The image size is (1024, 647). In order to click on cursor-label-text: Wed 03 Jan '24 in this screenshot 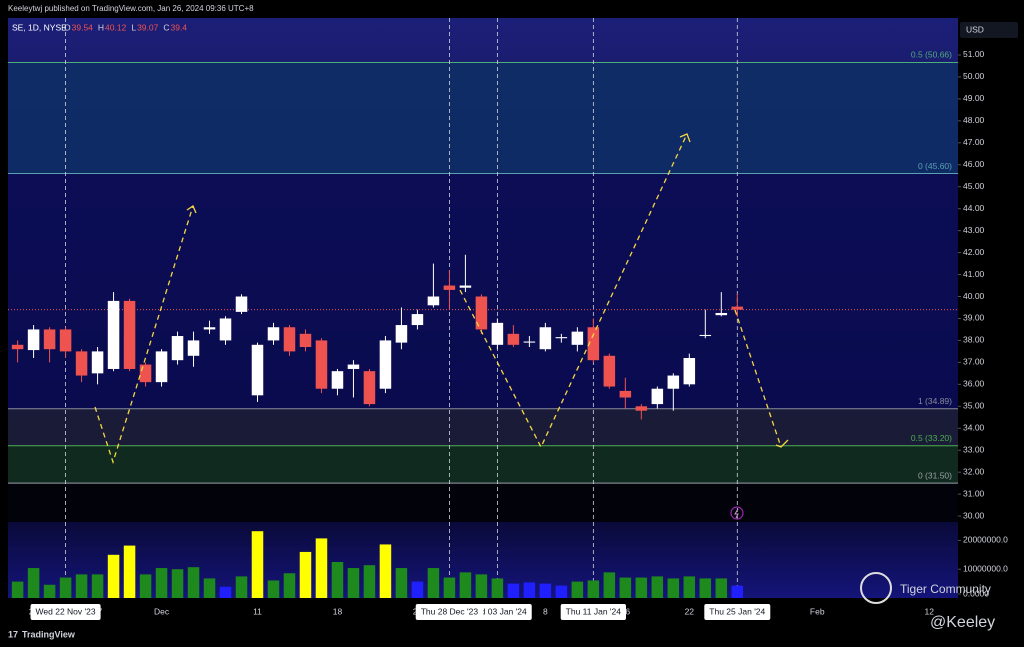, I will do `click(497, 611)`.